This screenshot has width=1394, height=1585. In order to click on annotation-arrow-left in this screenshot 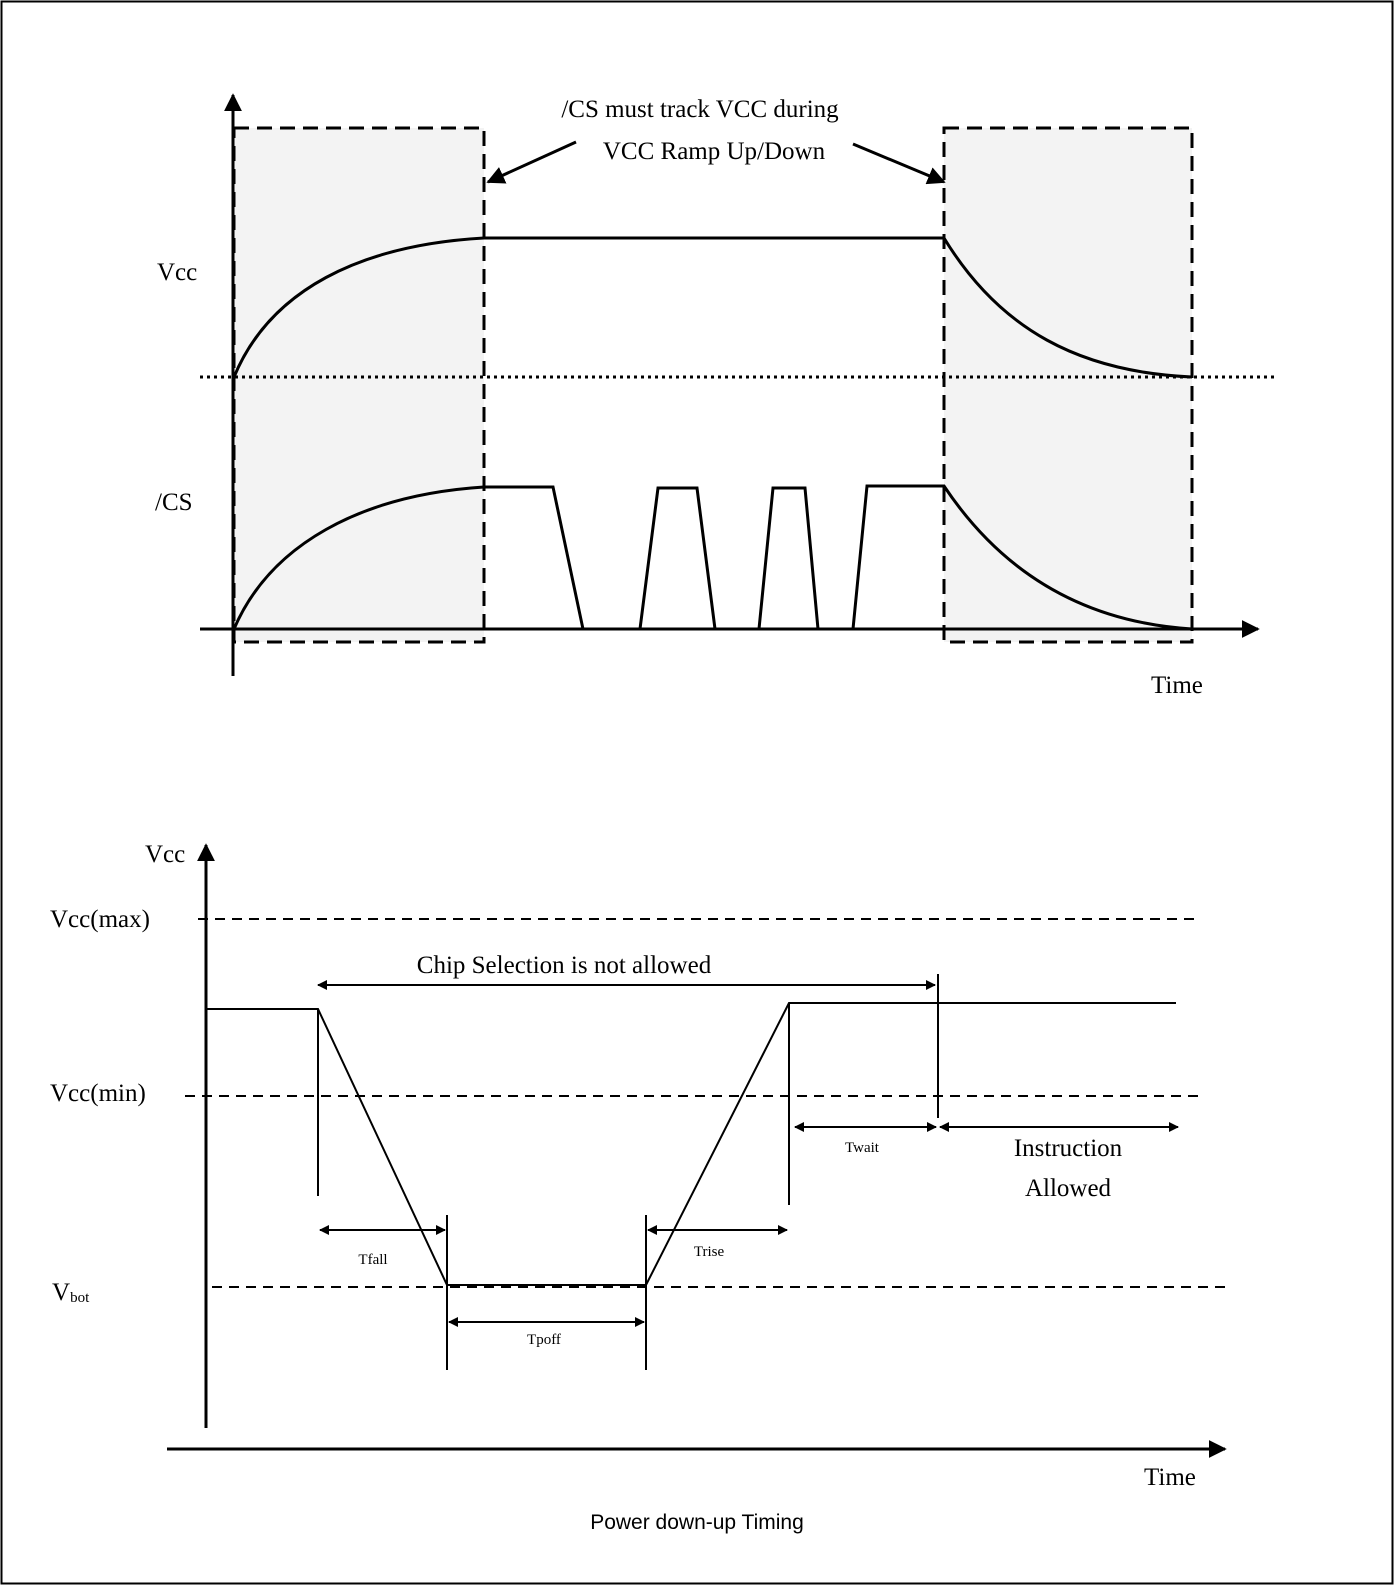, I will do `click(531, 162)`.